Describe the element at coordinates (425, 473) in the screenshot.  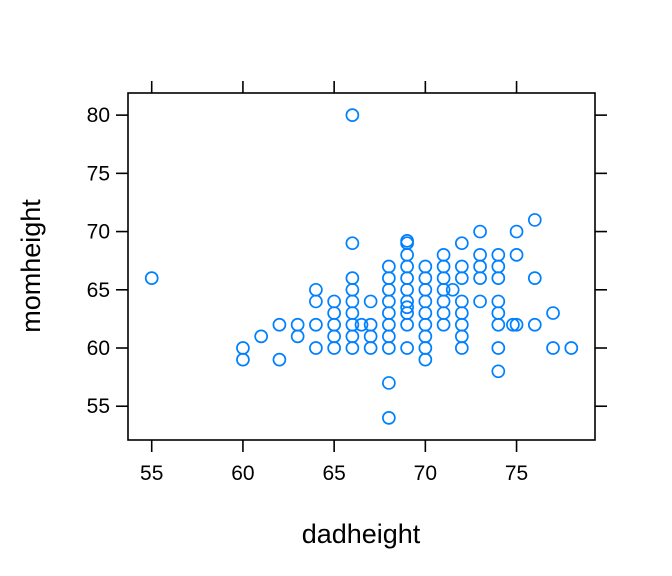
I see `x-tick-label: 70` at that location.